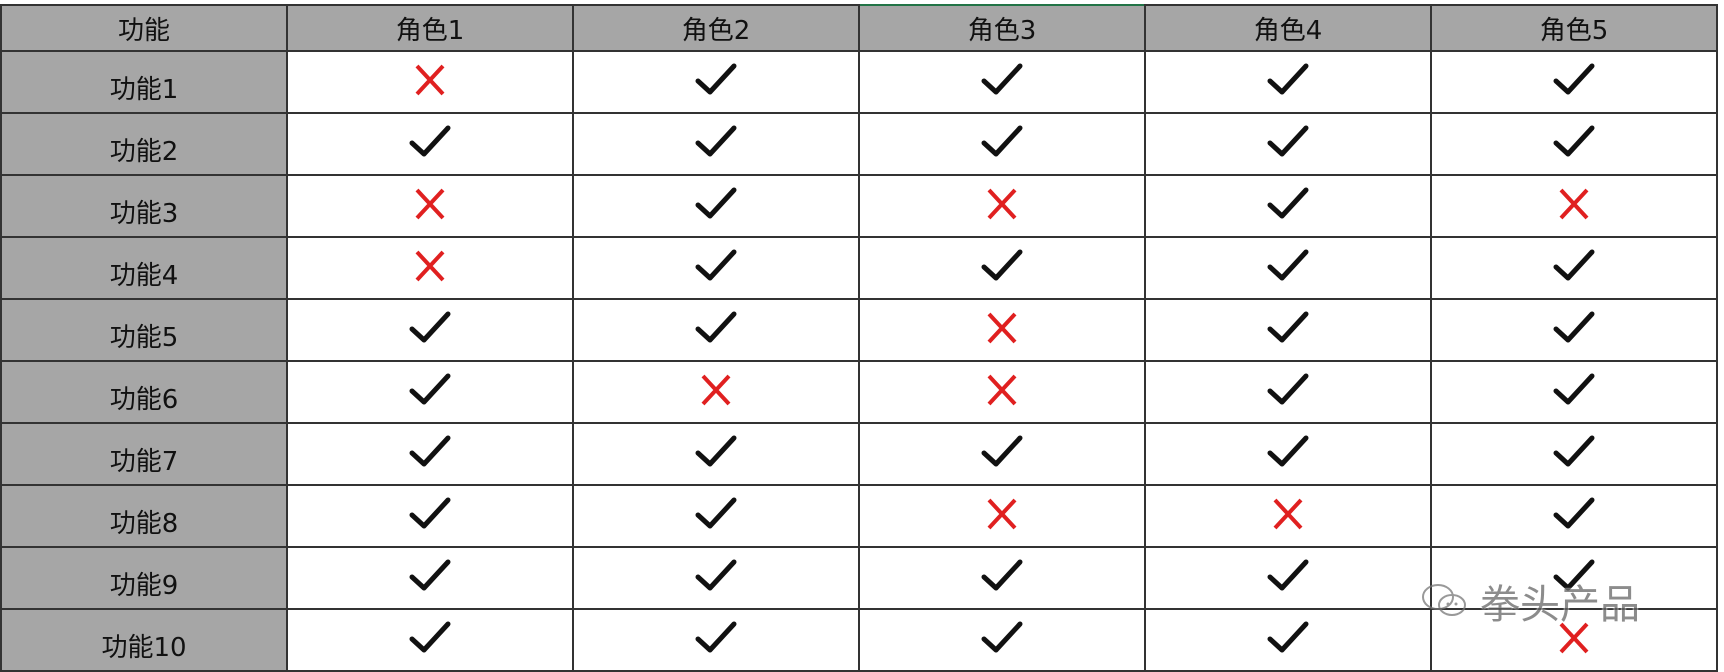 This screenshot has width=1724, height=672. I want to click on column-header: 角色3, so click(1002, 28).